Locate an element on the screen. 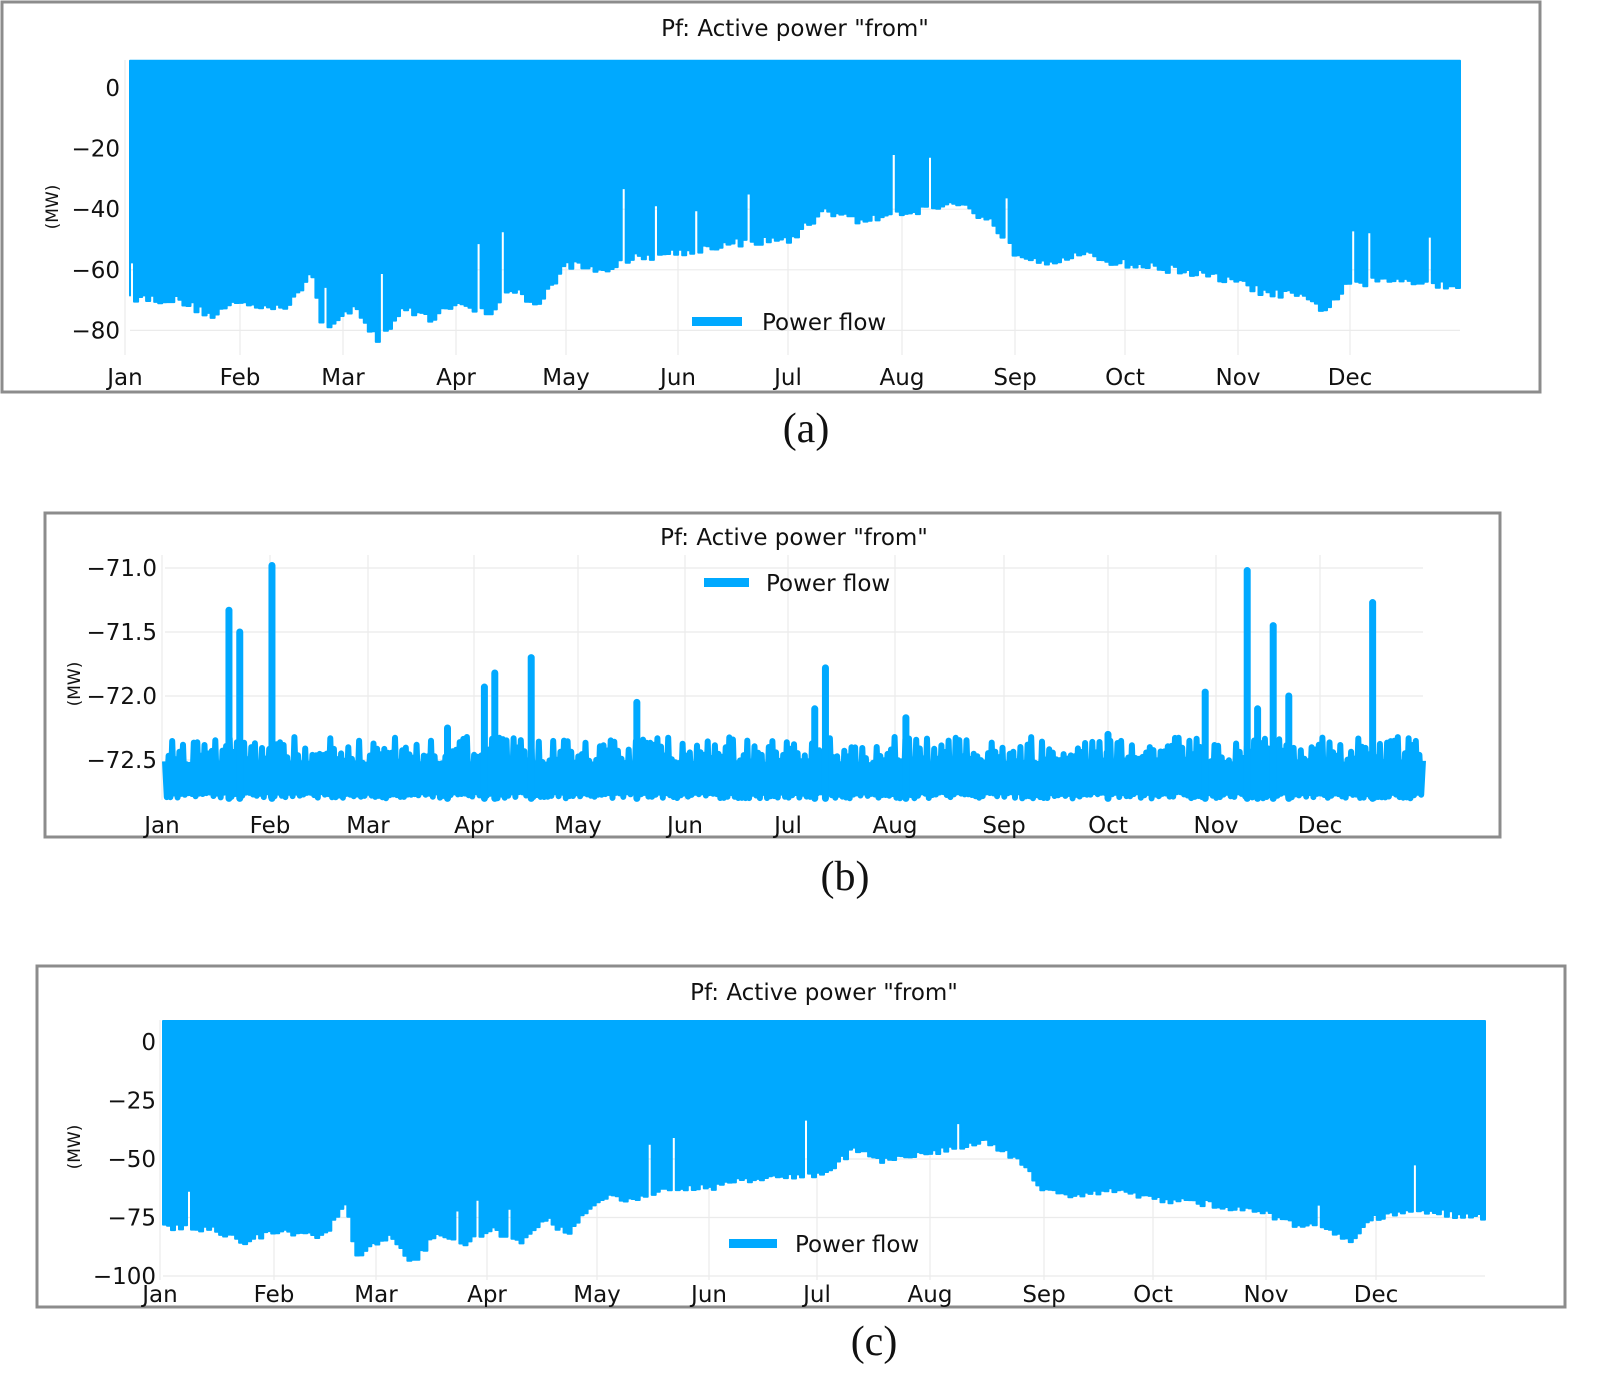  y-tick-label: −80 is located at coordinates (95, 331).